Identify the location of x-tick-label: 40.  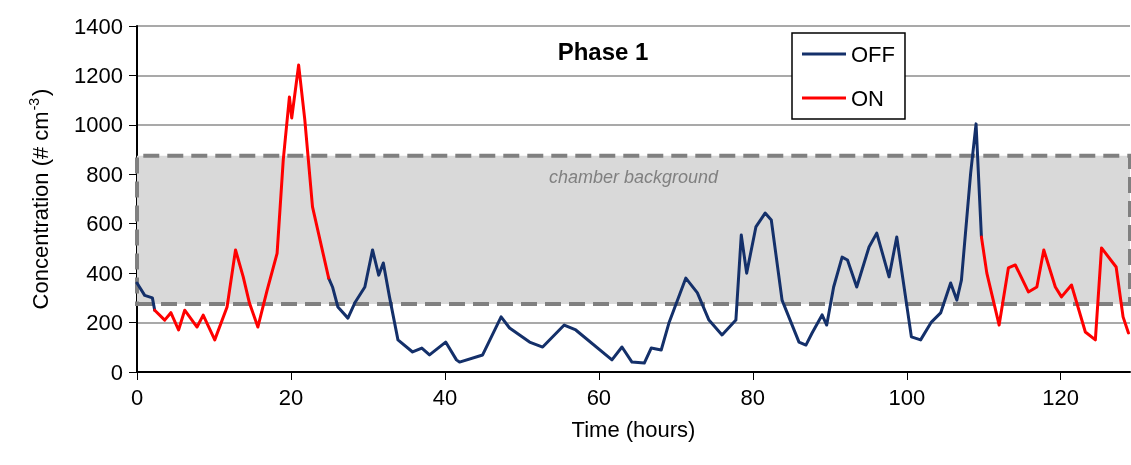
(445, 397).